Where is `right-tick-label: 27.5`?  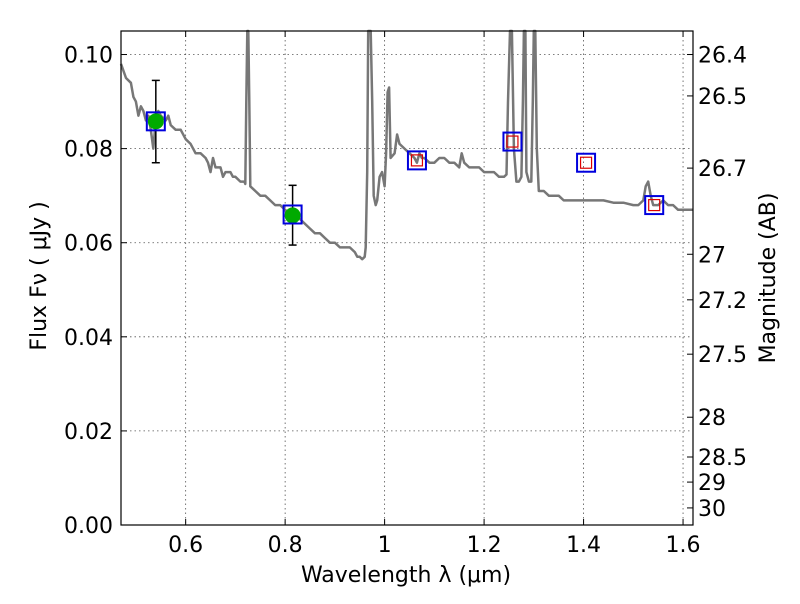 right-tick-label: 27.5 is located at coordinates (722, 355).